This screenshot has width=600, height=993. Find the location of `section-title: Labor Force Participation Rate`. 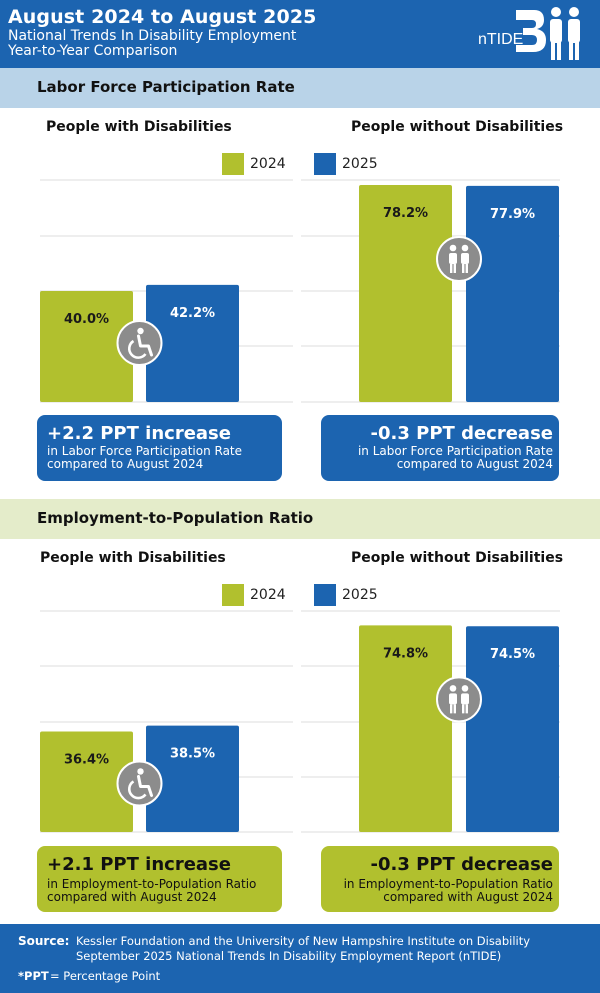

section-title: Labor Force Participation Rate is located at coordinates (166, 87).